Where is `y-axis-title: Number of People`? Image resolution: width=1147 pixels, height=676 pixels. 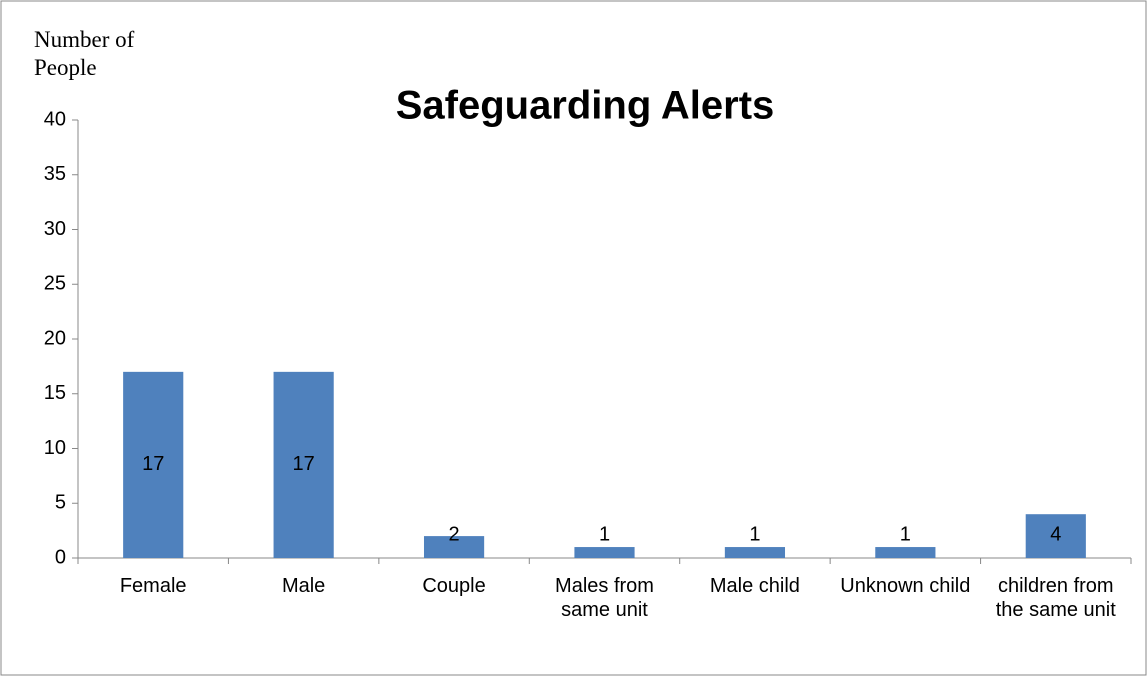 y-axis-title: Number of People is located at coordinates (84, 53).